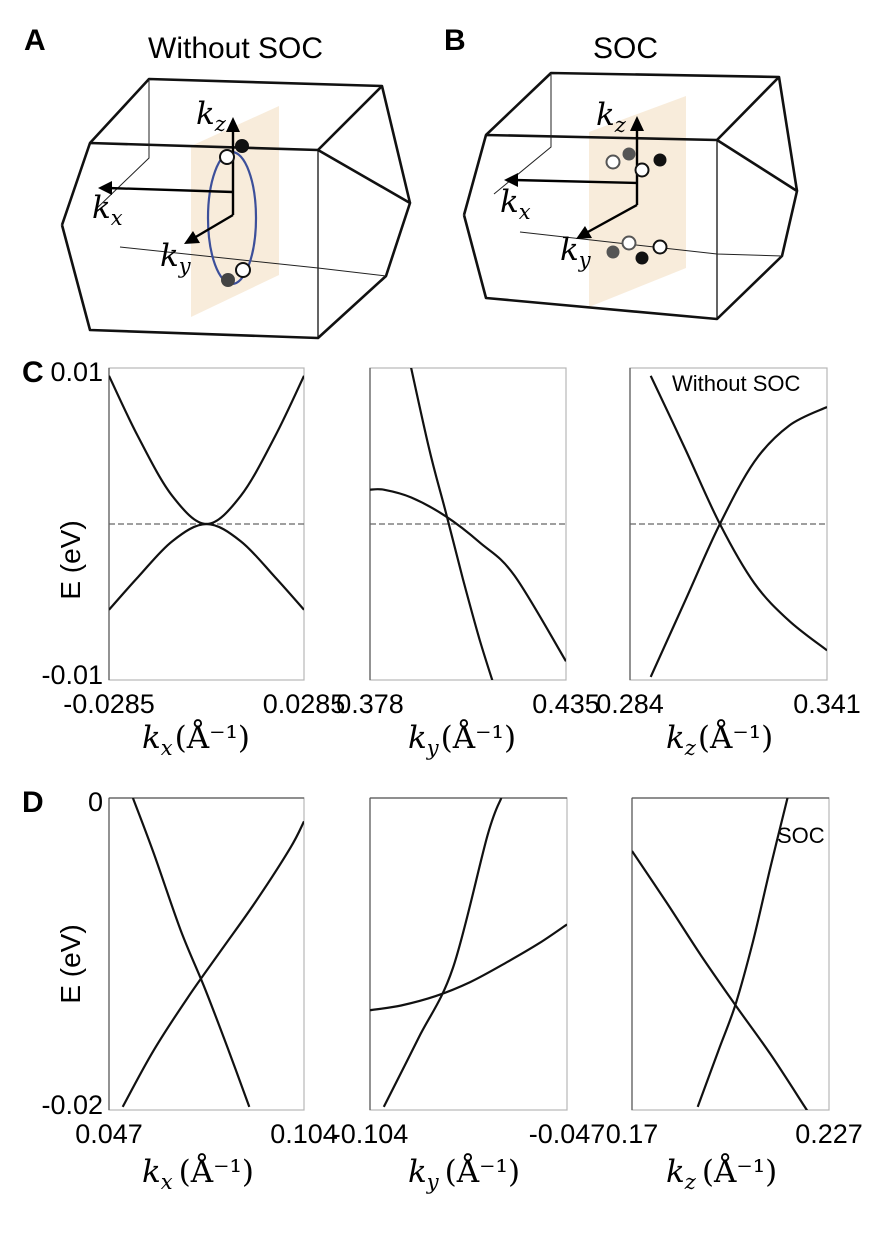  What do you see at coordinates (637, 123) in the screenshot?
I see `kz-arrowhead-b` at bounding box center [637, 123].